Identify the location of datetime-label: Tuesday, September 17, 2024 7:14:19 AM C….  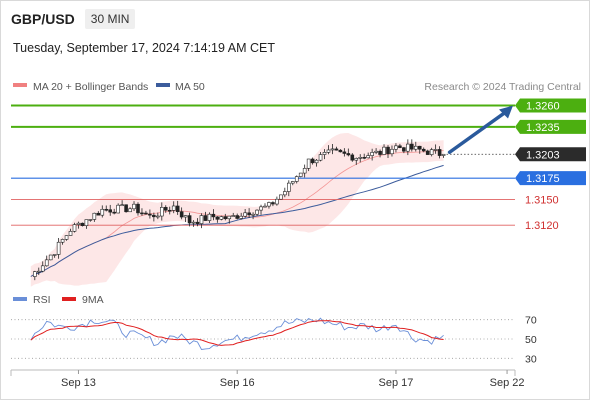
(144, 48).